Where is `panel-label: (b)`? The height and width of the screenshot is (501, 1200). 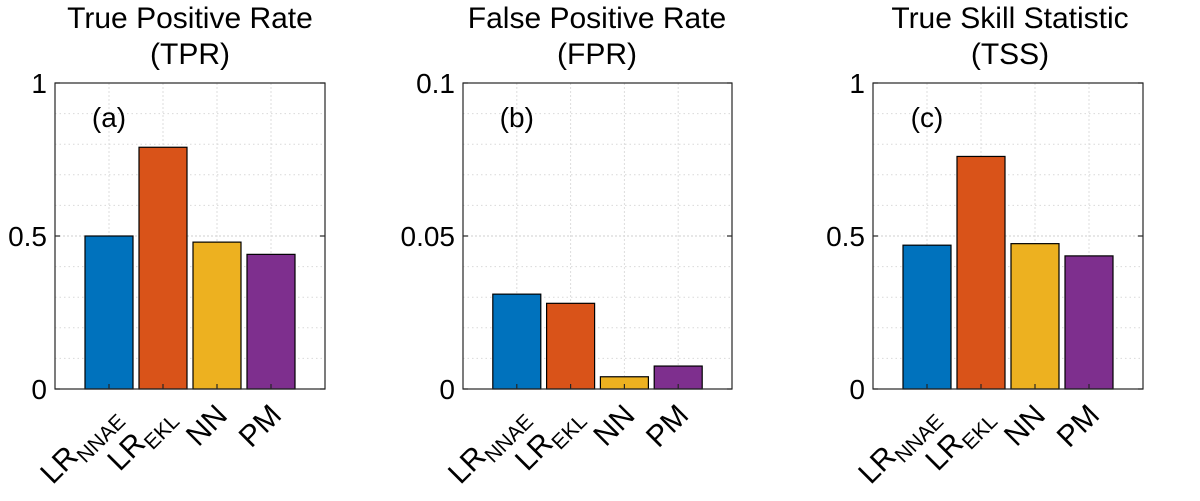 panel-label: (b) is located at coordinates (517, 117).